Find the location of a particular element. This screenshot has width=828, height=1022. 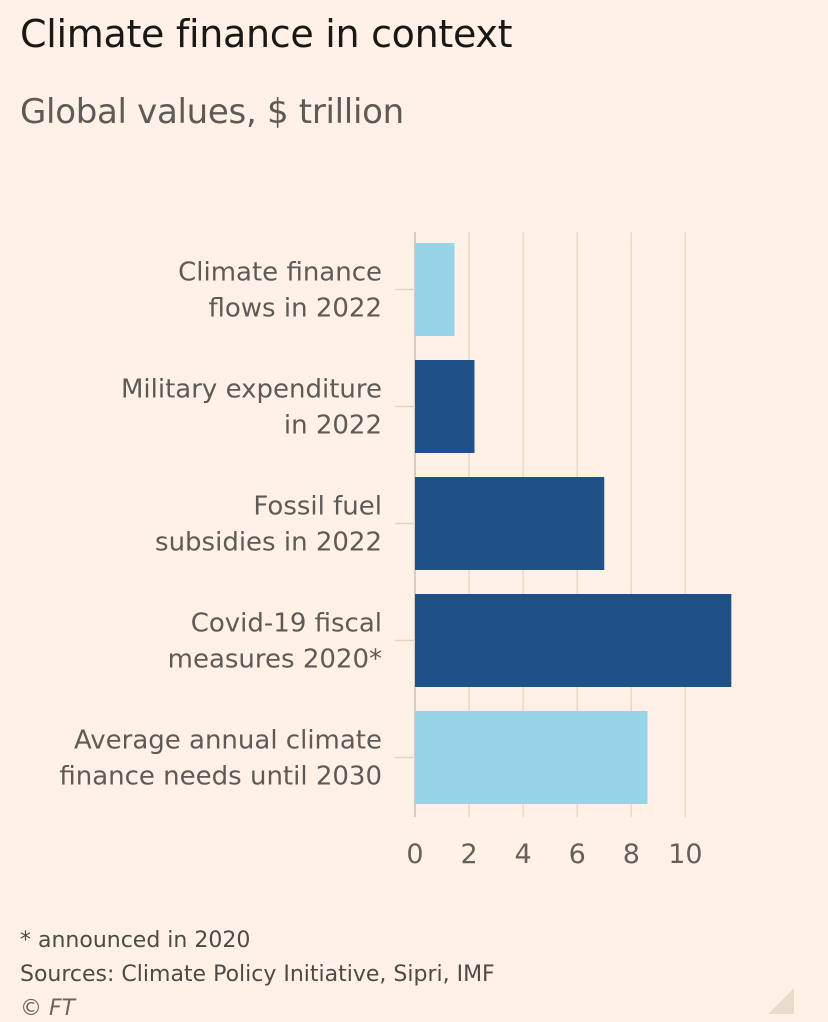

x-tick-label: 8 is located at coordinates (631, 854).